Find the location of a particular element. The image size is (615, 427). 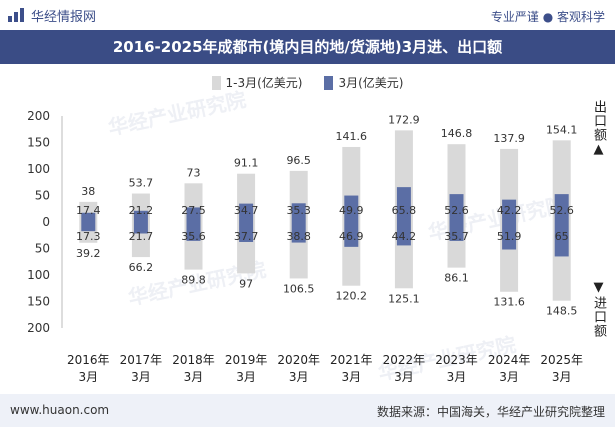

x-tick-label-year: 2020年 is located at coordinates (298, 360).